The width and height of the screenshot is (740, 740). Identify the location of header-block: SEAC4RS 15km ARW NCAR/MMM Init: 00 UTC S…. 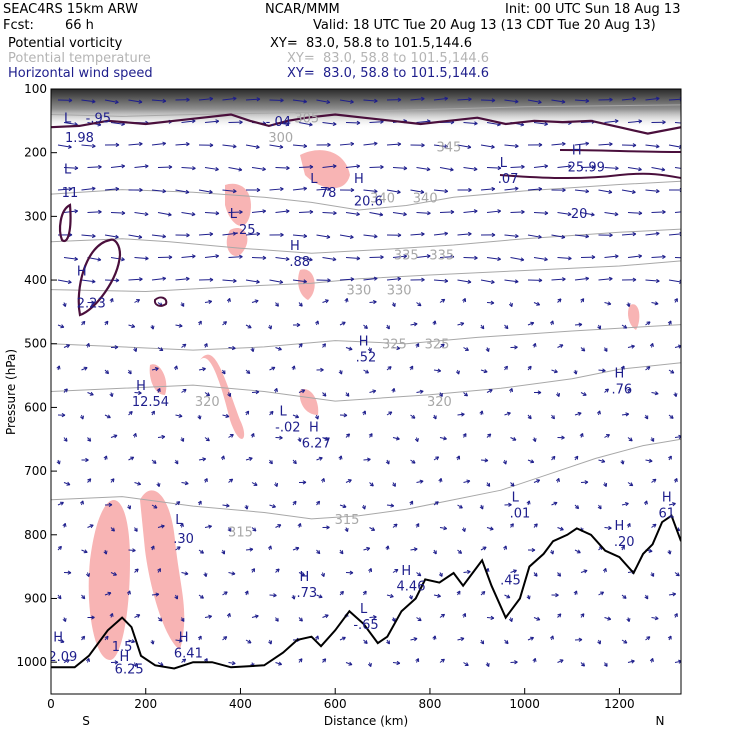
(370, 45).